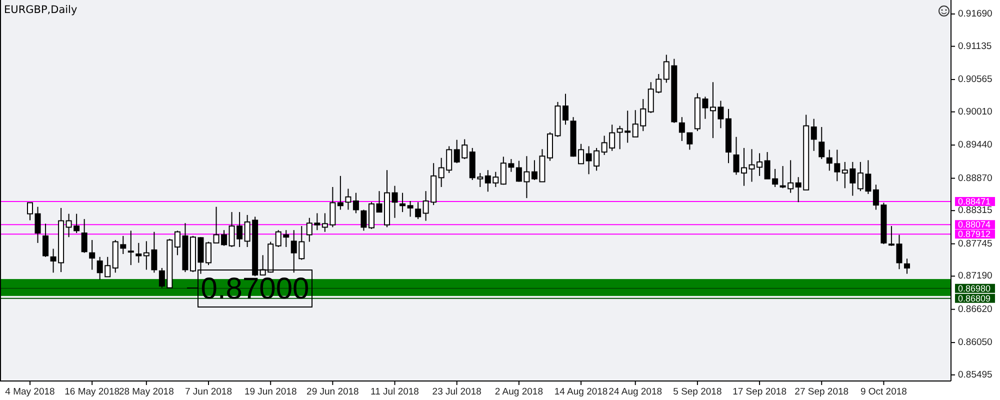 This screenshot has width=1000, height=400. Describe the element at coordinates (208, 392) in the screenshot. I see `x-tick-label: 7 Jun 2018` at that location.